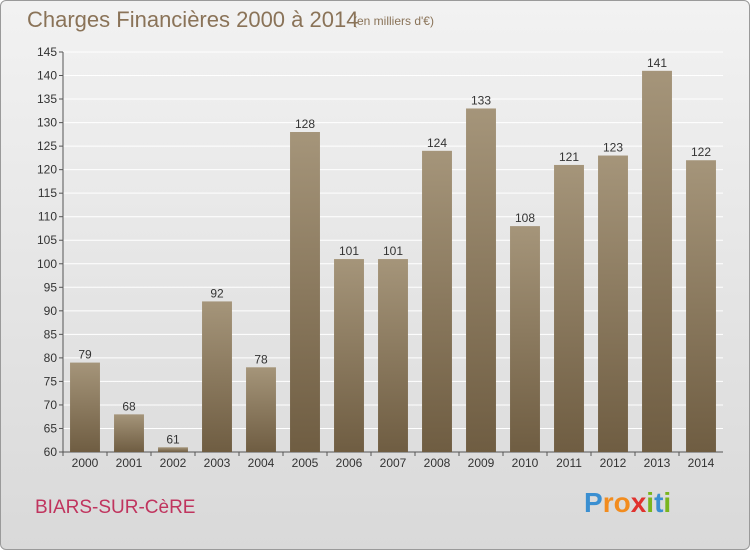 This screenshot has width=750, height=550. I want to click on value-label: 78, so click(261, 359).